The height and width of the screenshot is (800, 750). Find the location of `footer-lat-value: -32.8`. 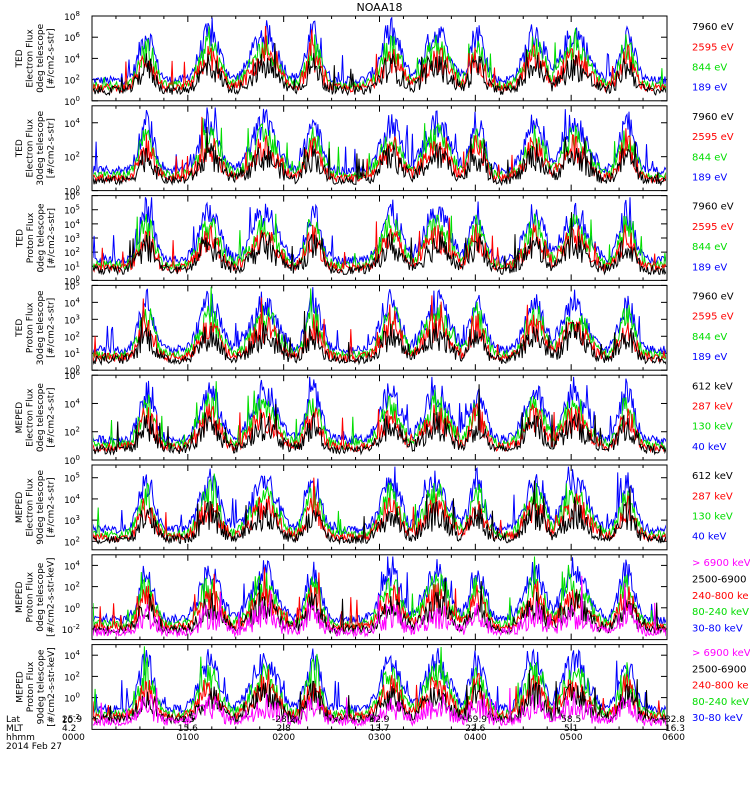

footer-lat-value: -32.8 is located at coordinates (674, 720).